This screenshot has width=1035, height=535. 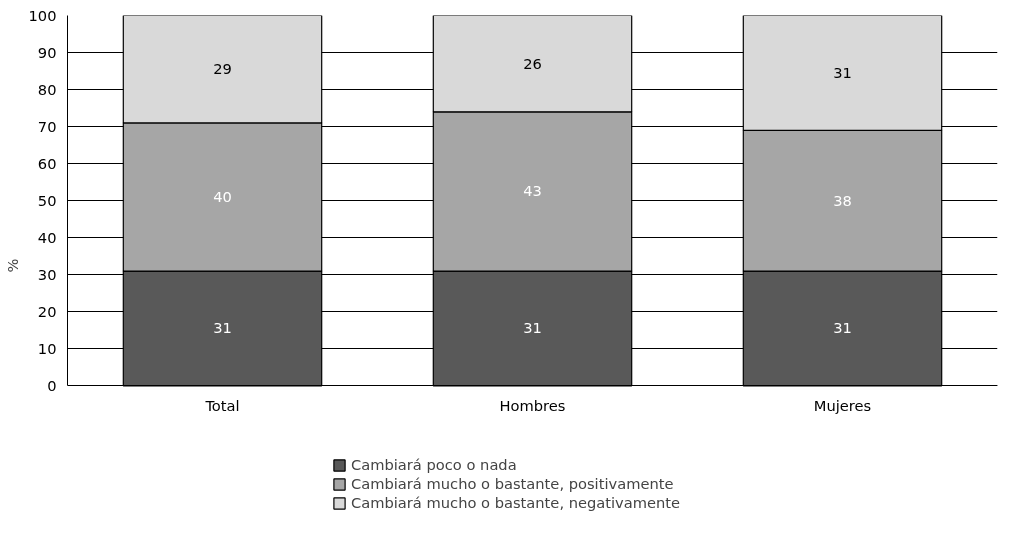 What do you see at coordinates (47, 163) in the screenshot?
I see `y-tick-label: 60` at bounding box center [47, 163].